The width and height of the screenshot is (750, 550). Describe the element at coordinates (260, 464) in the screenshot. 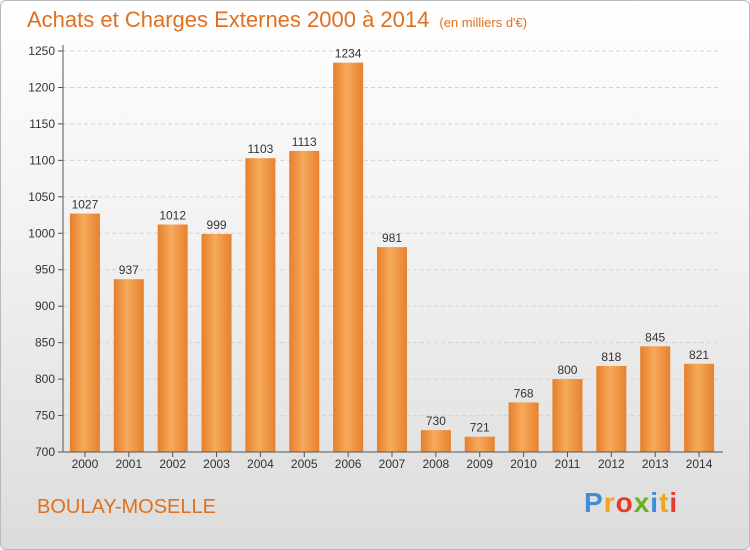

I see `x-tick-label-2004: 2004` at that location.